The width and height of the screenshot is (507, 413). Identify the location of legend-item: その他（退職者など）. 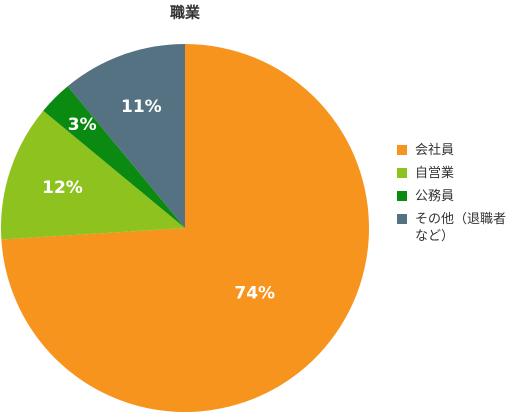
(452, 228).